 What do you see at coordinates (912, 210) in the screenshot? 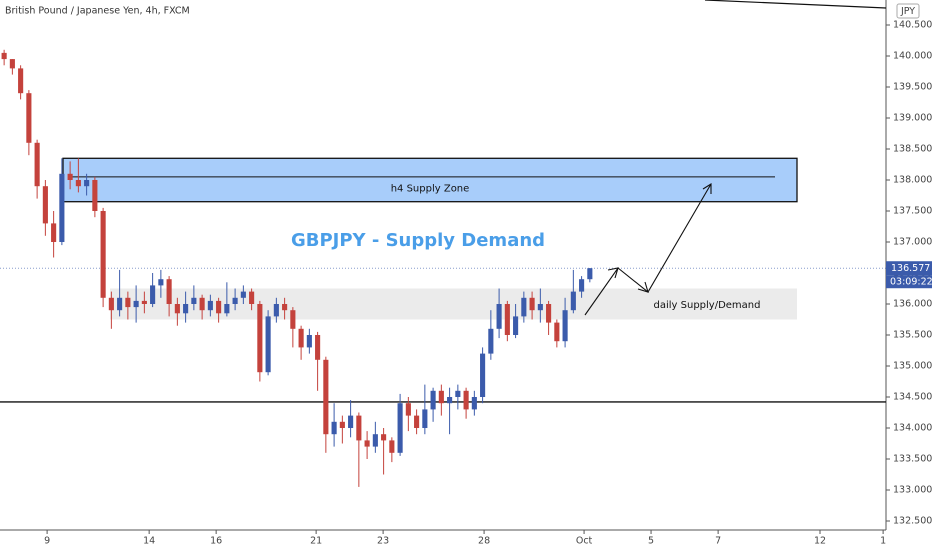
I see `y-tick-label: 137.500` at bounding box center [912, 210].